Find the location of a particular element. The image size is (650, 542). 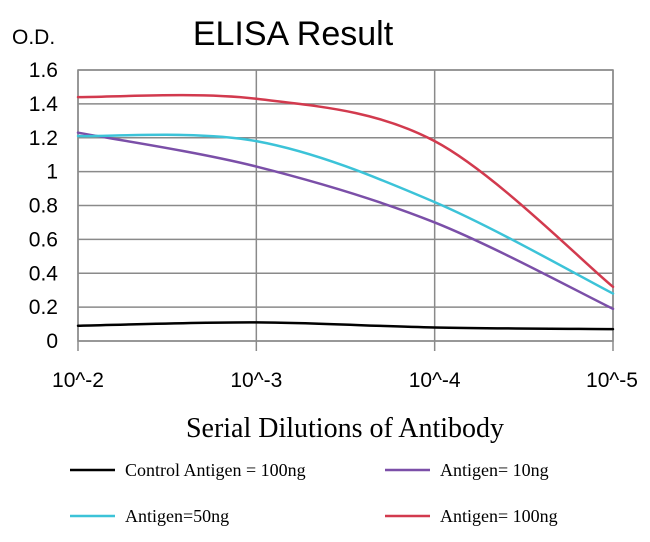

y-tick-label: 1.2 is located at coordinates (43, 138).